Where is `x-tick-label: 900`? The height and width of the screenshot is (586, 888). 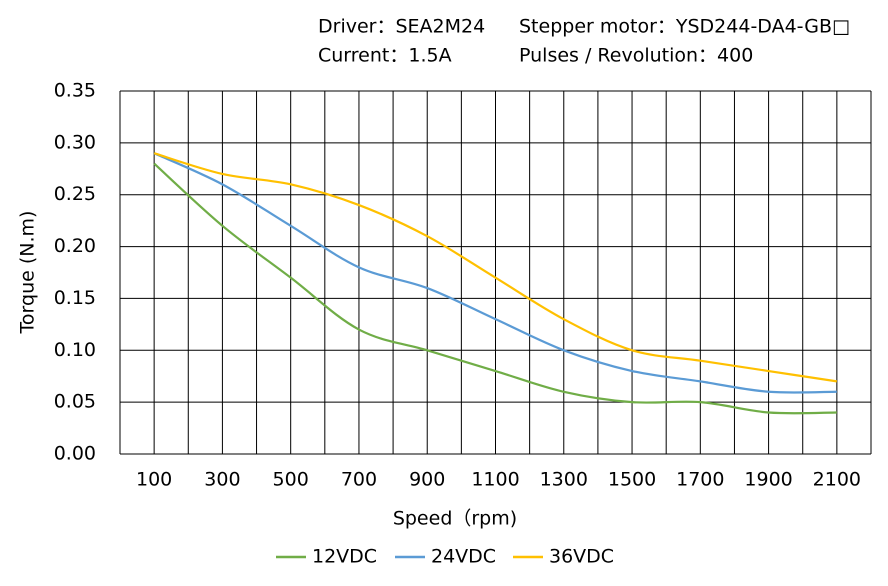
x-tick-label: 900 is located at coordinates (427, 480).